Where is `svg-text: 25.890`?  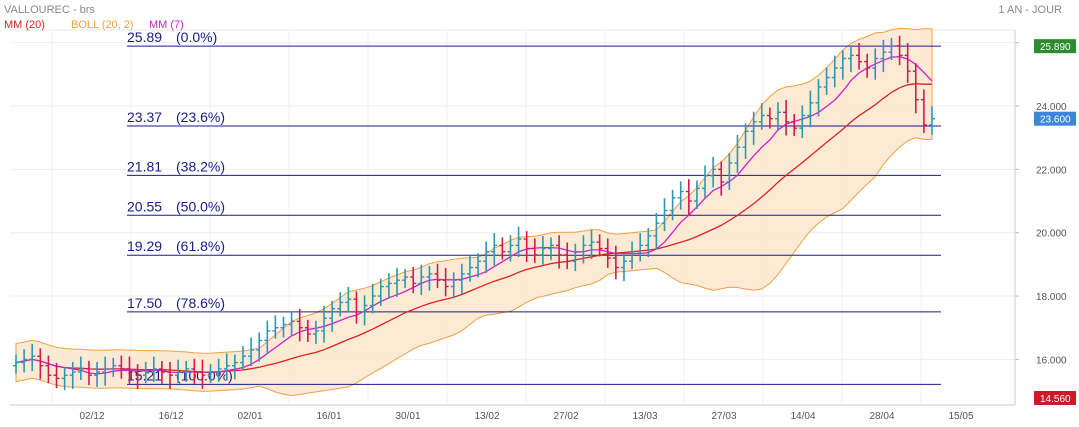
svg-text: 25.890 is located at coordinates (1055, 47).